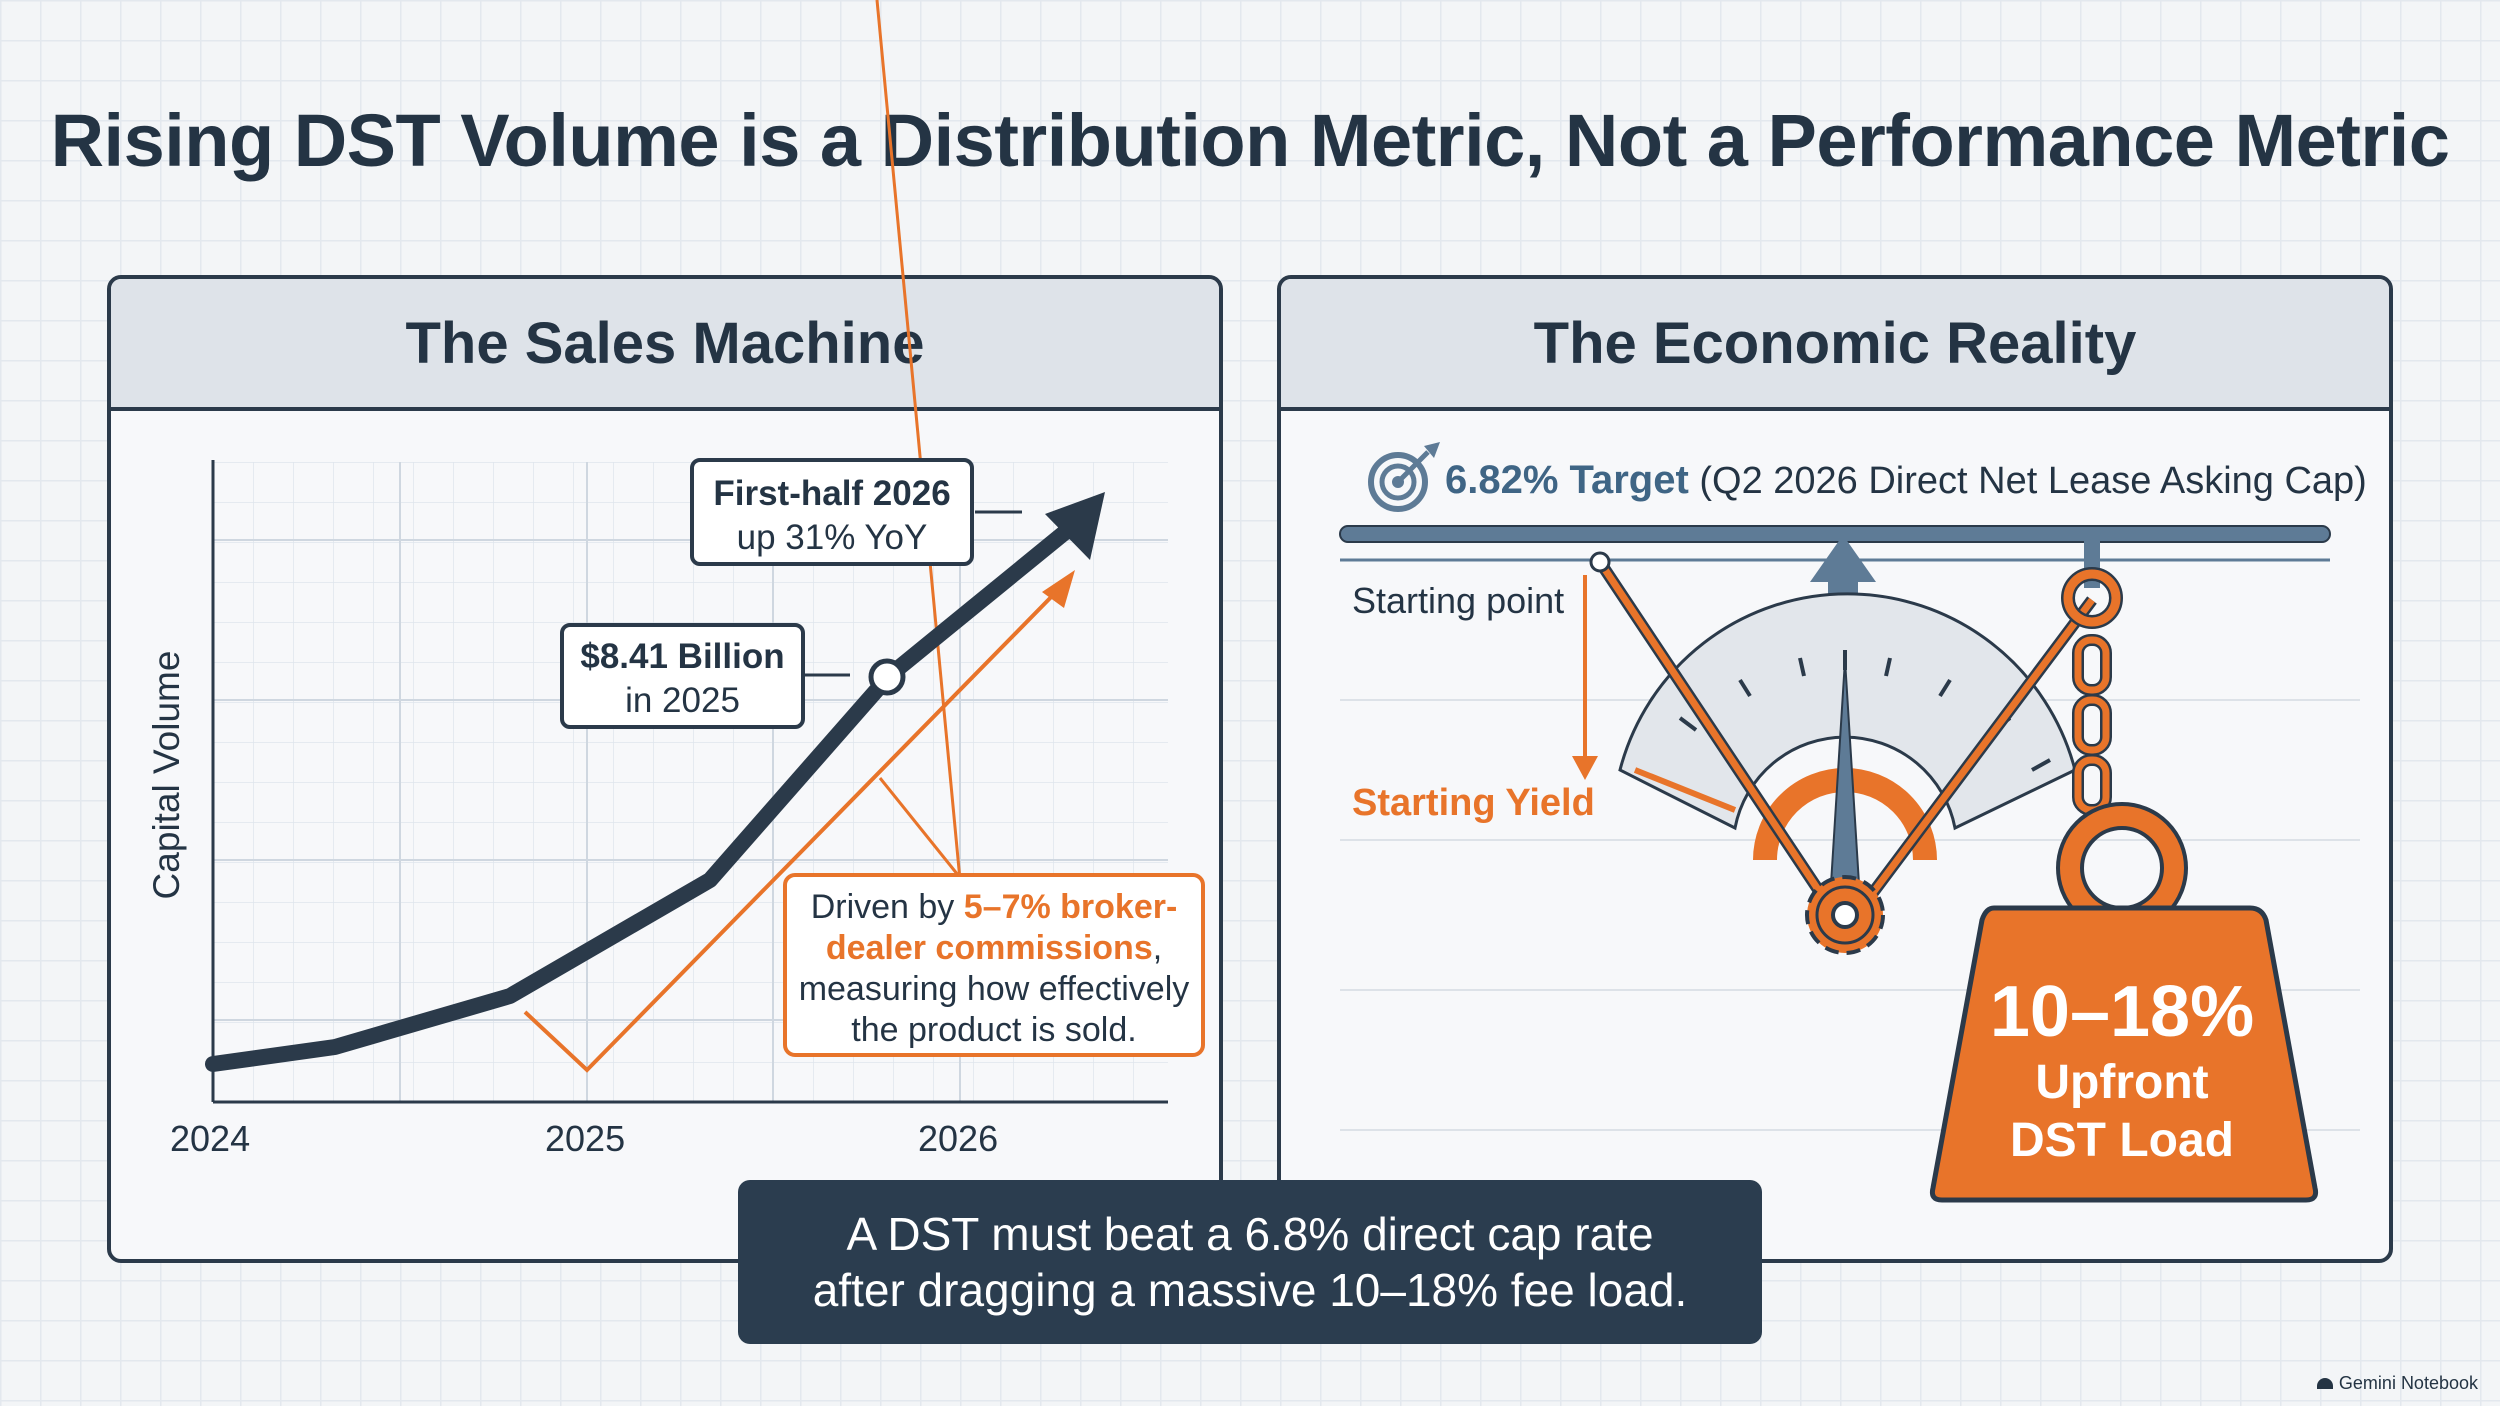  I want to click on first-half-2026-callout: First-half 2026 up 31% YoY, so click(832, 512).